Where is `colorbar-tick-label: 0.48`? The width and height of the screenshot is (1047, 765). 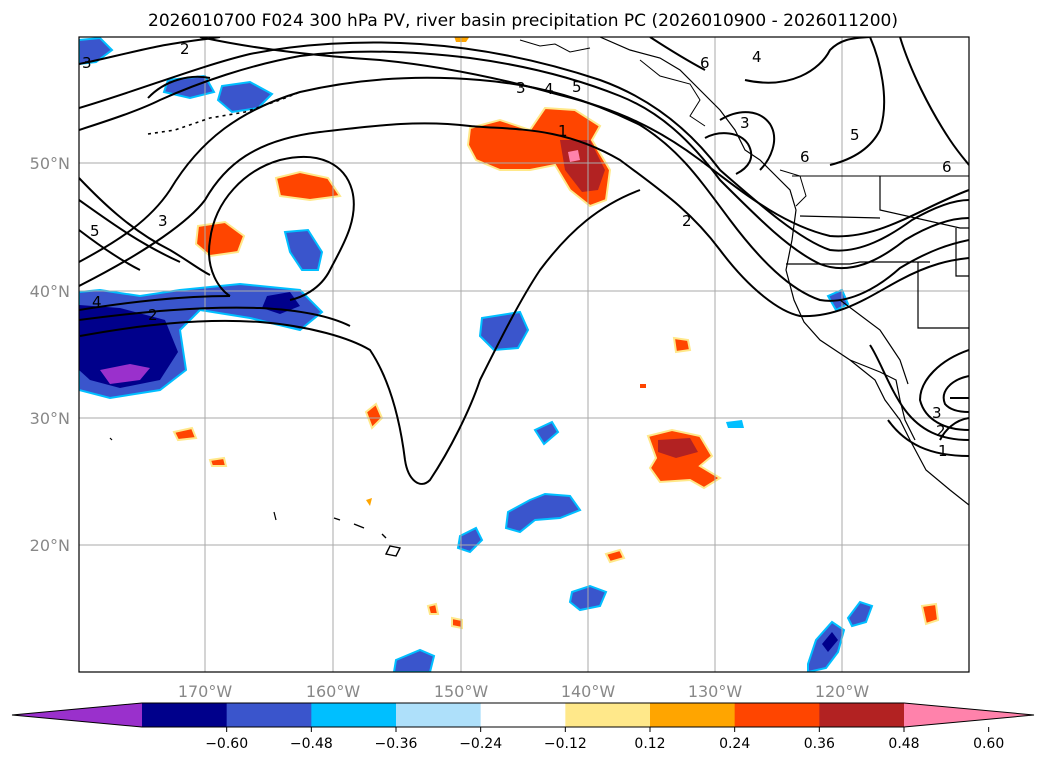 colorbar-tick-label: 0.48 is located at coordinates (903, 744).